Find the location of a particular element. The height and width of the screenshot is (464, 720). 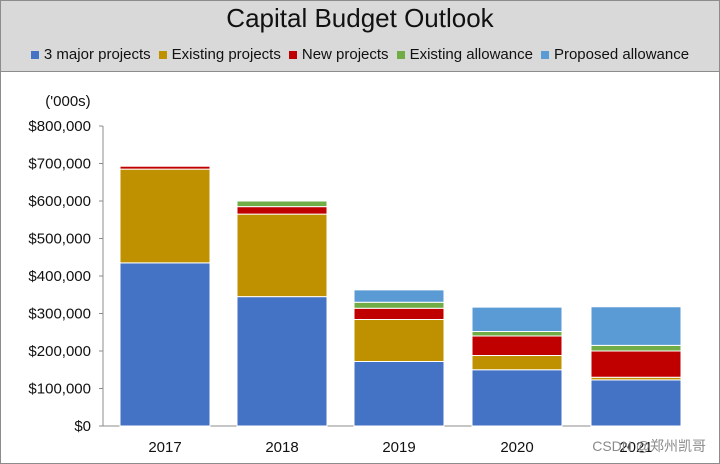

y-tick-label-4: $400,000 is located at coordinates (59, 276).